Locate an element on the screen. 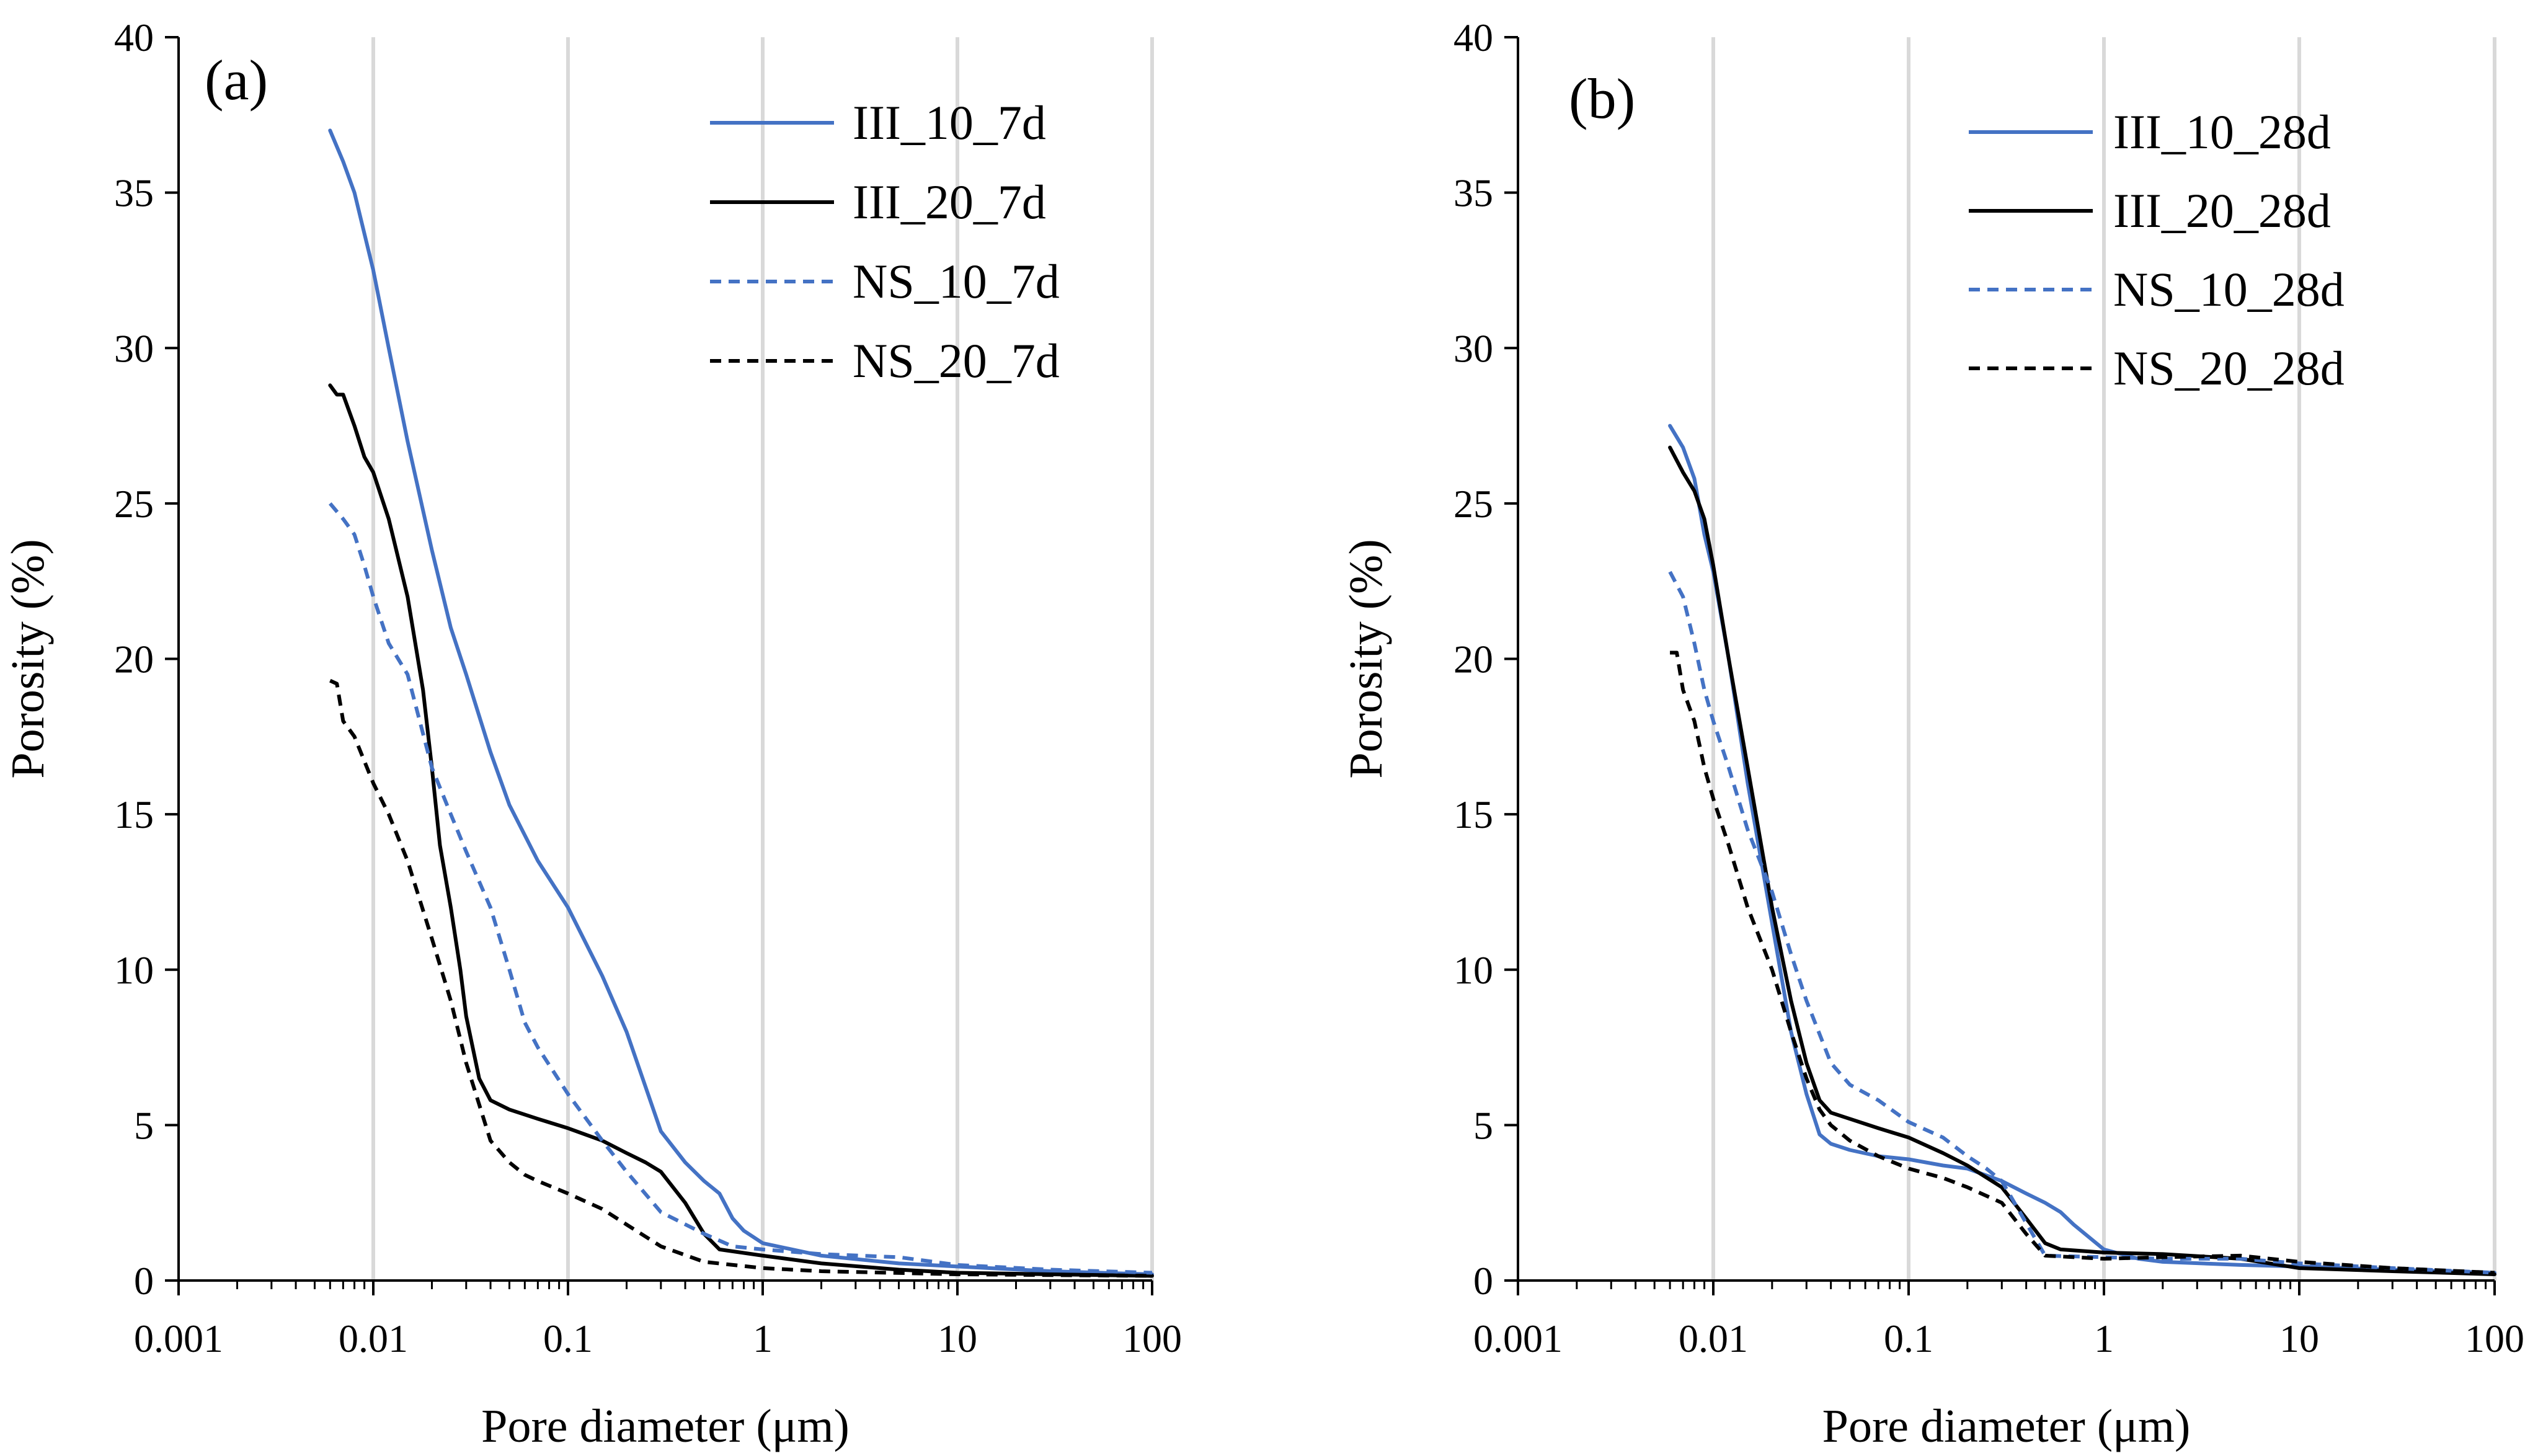  legend-label: III_10_7d is located at coordinates (949, 122).